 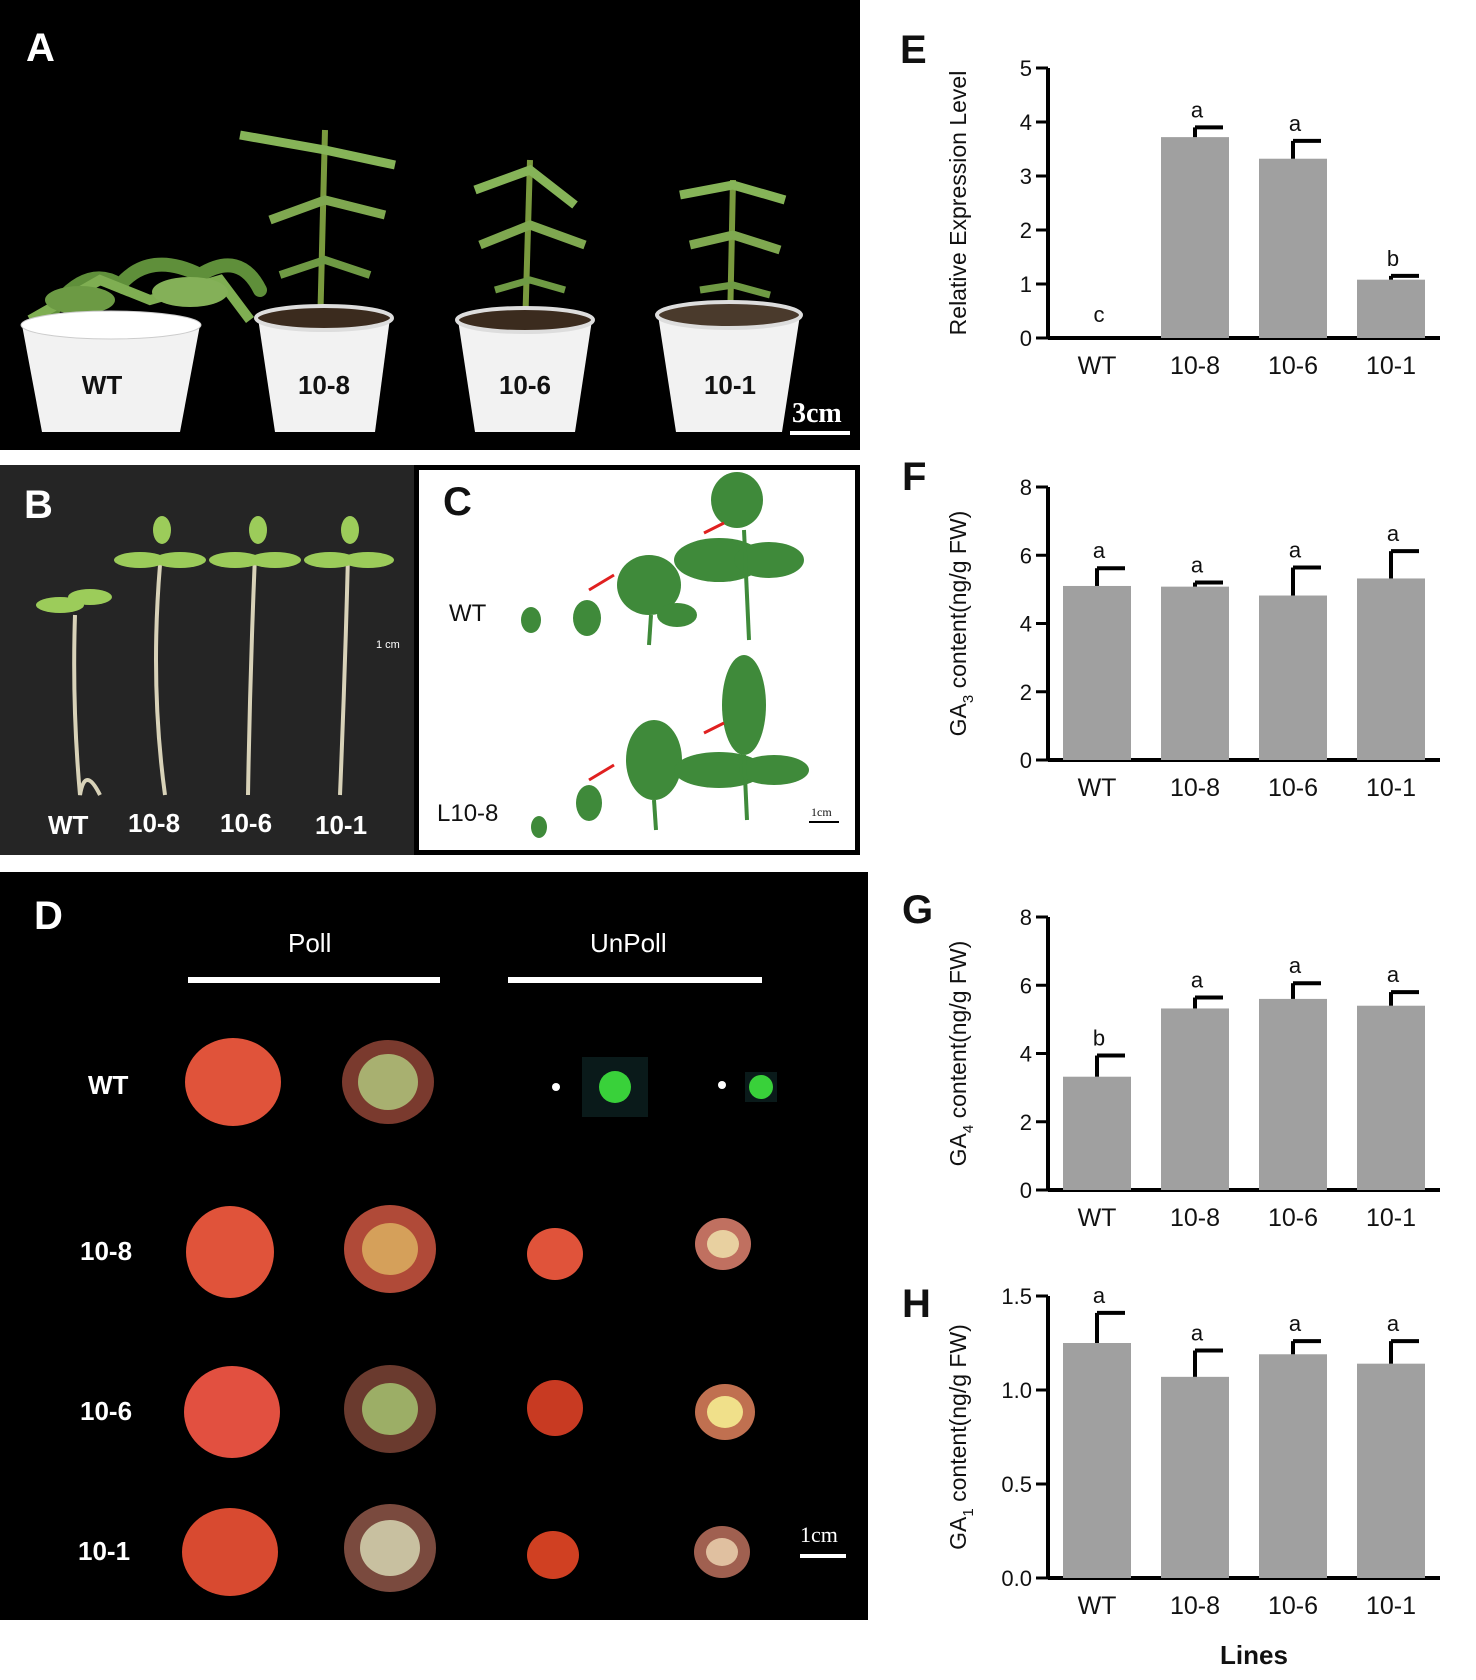 I want to click on y-tick-label-f: 8, so click(x=1026, y=487).